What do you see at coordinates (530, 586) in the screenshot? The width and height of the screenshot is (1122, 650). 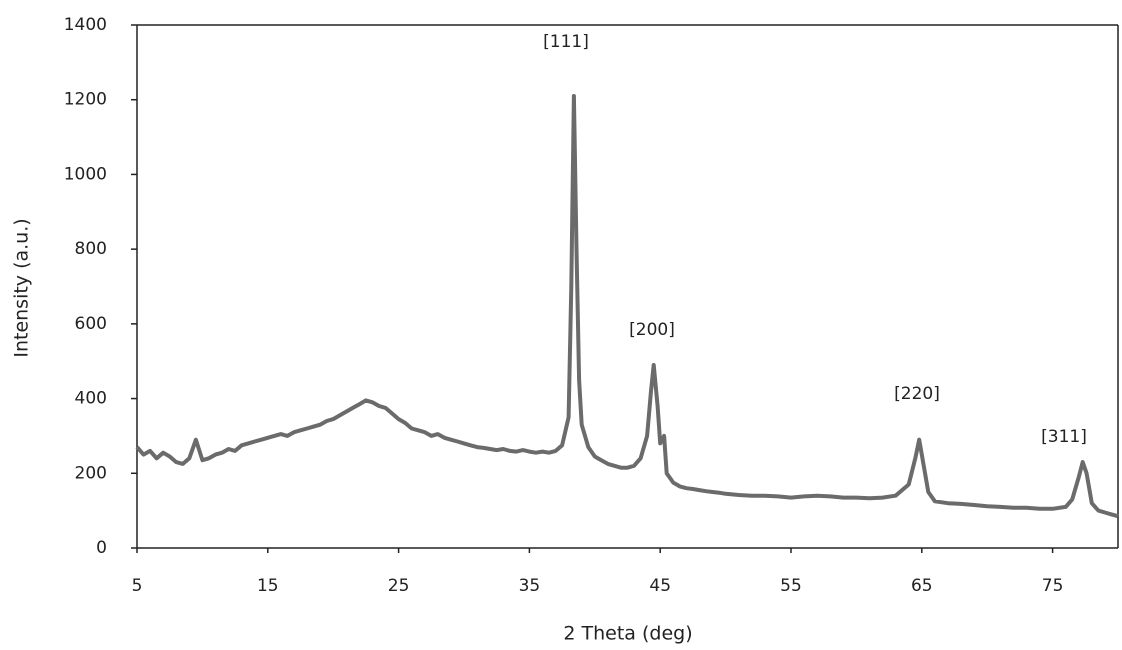 I see `x-tick-label: 35` at bounding box center [530, 586].